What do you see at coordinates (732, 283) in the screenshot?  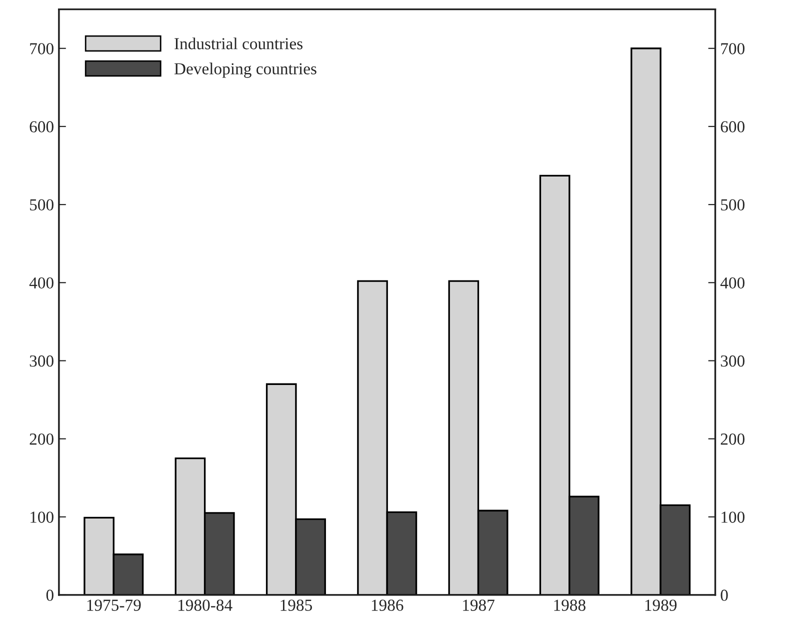 I see `y2-tick-label: 400` at bounding box center [732, 283].